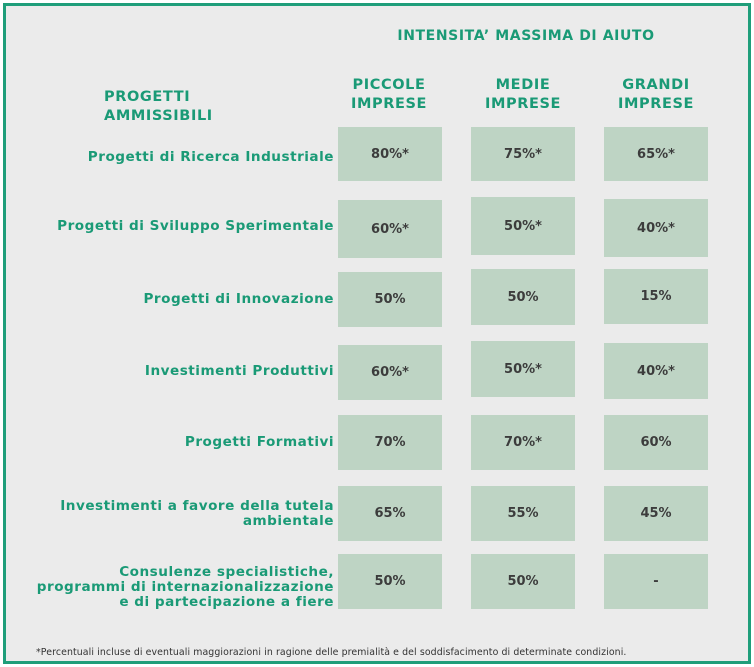  I want to click on row-label-line: Consulenze specialistiche,, so click(226, 572).